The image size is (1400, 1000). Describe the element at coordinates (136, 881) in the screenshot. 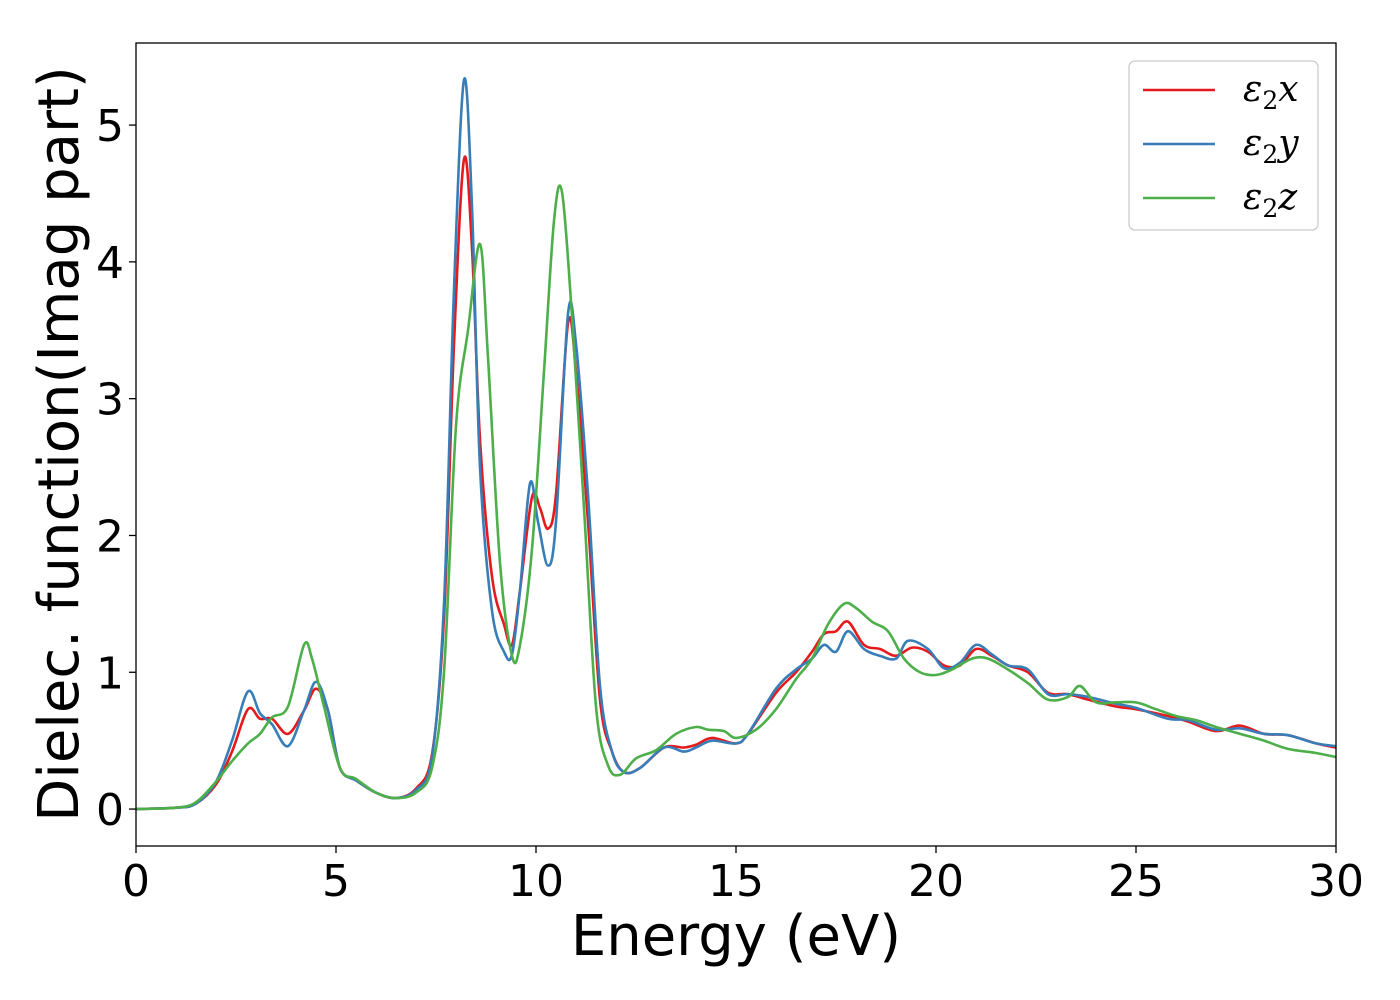

I see `x-tick-label: 0` at that location.